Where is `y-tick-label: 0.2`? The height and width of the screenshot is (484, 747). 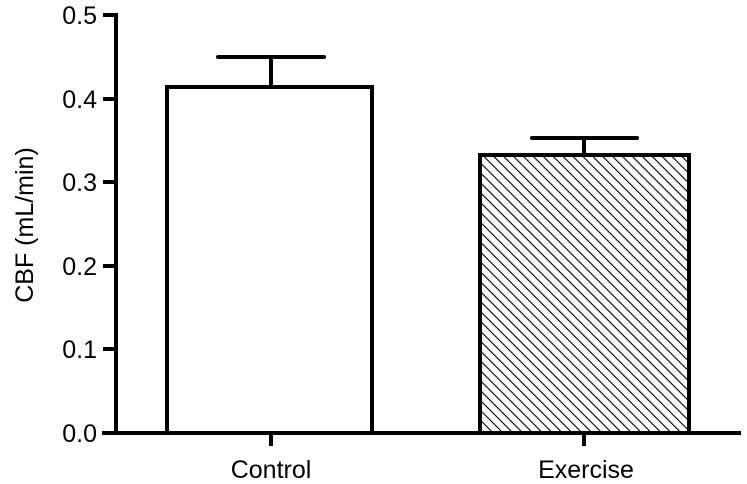
y-tick-label: 0.2 is located at coordinates (79, 267).